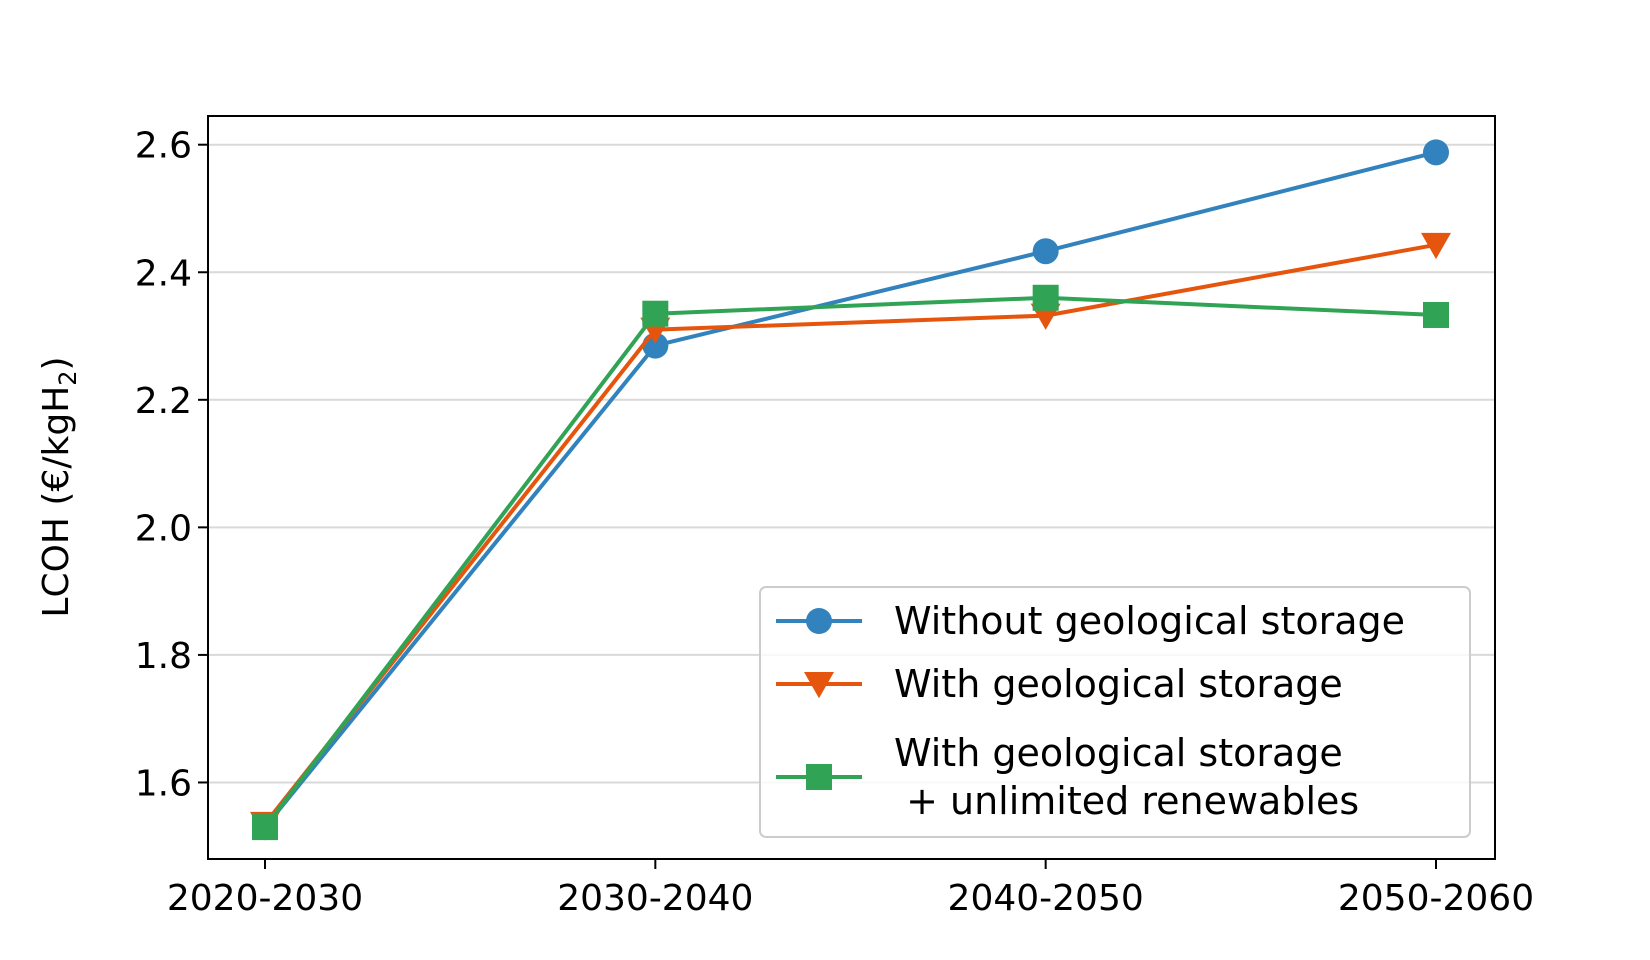 The height and width of the screenshot is (960, 1650). What do you see at coordinates (265, 898) in the screenshot?
I see `x-tick-label: 2020-2030` at bounding box center [265, 898].